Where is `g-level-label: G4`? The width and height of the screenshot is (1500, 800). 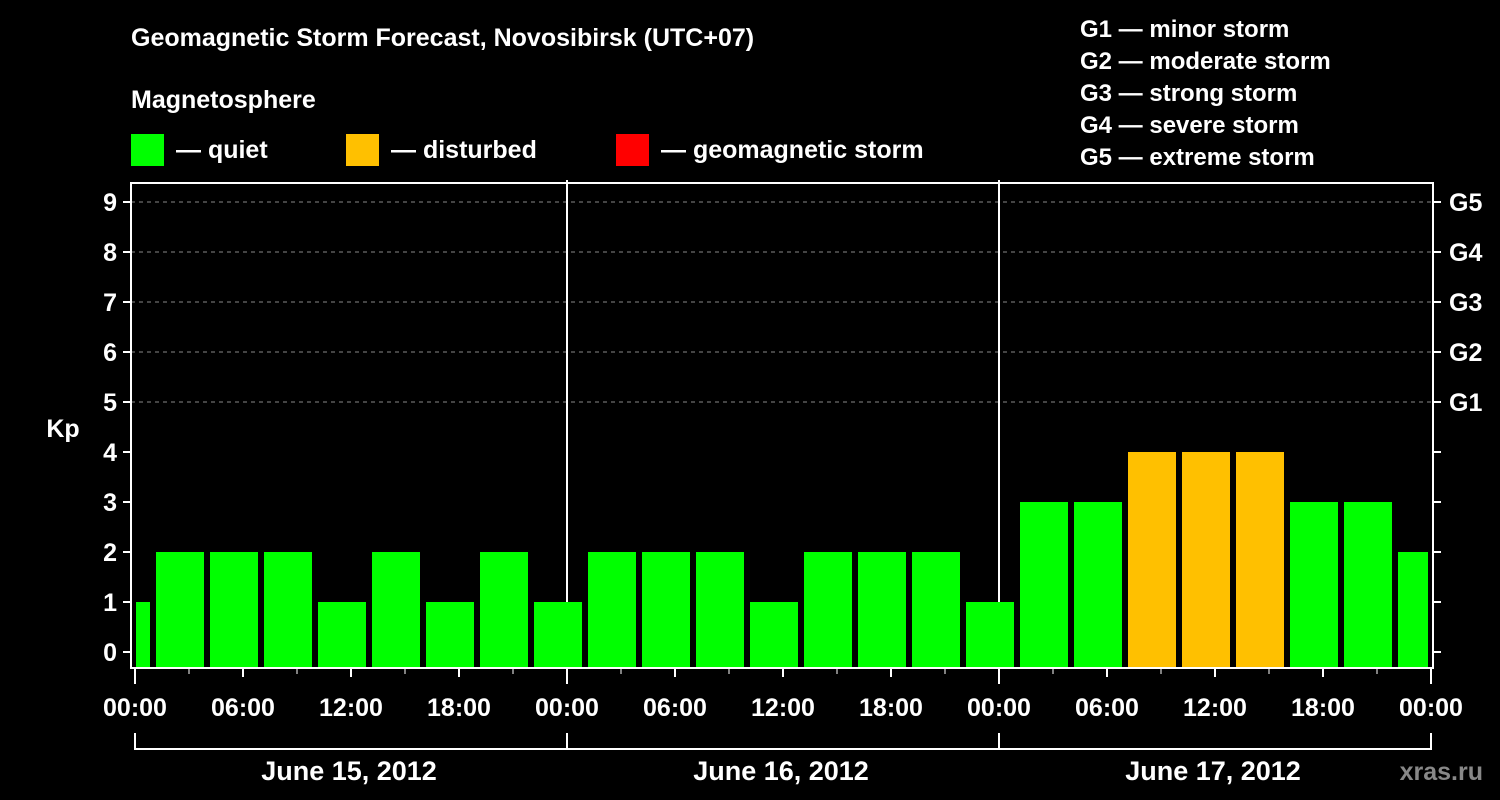
g-level-label: G4 is located at coordinates (1465, 253).